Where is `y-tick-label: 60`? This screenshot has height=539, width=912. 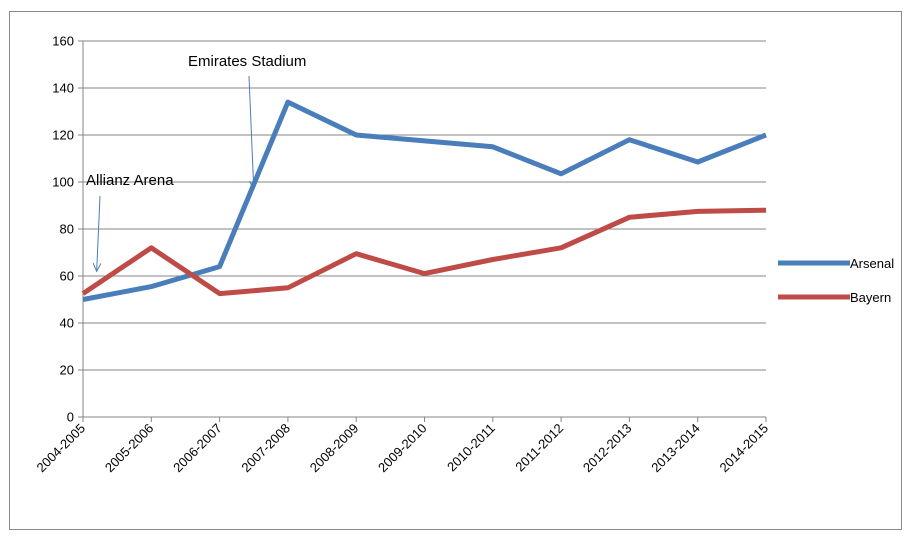
y-tick-label: 60 is located at coordinates (67, 276).